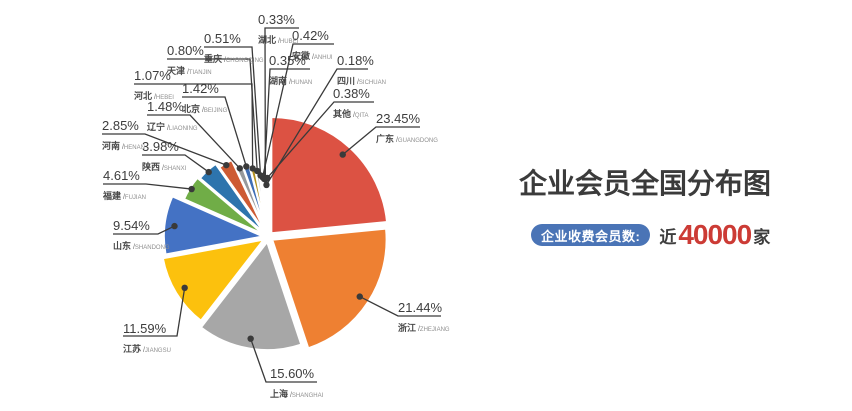  Describe the element at coordinates (310, 35) in the screenshot. I see `slice-percent: 0.42%` at that location.